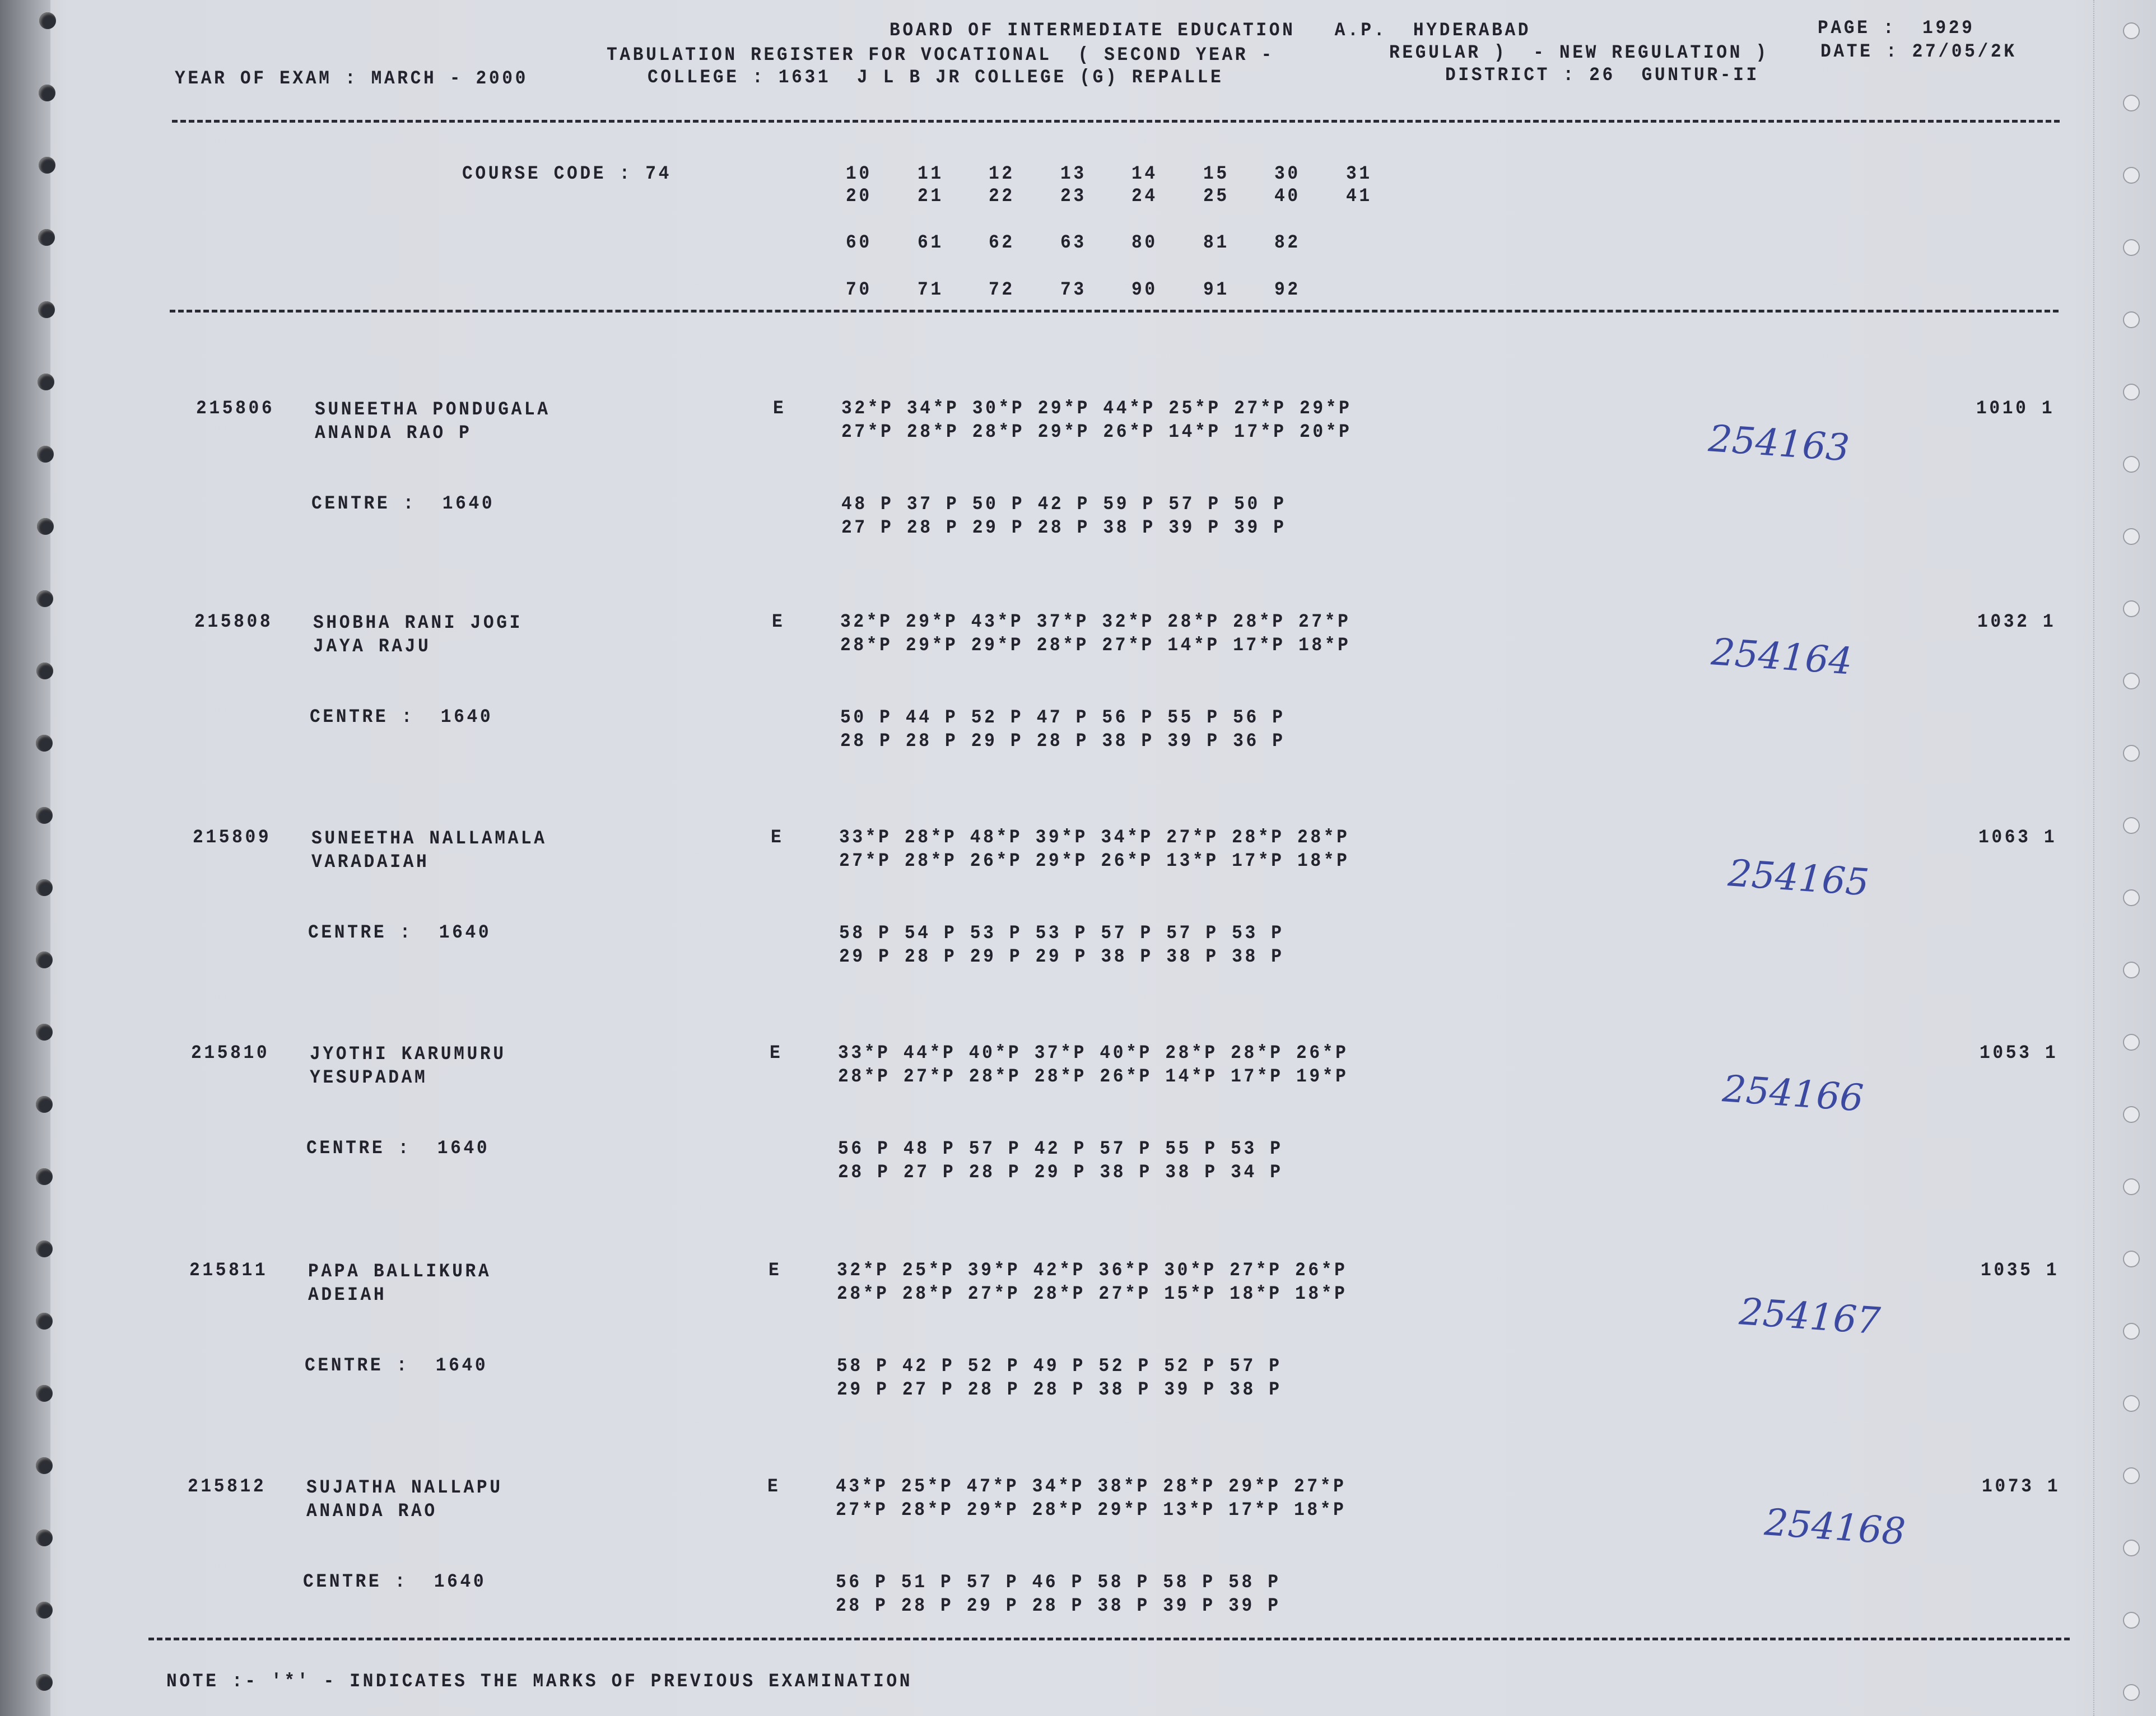  Describe the element at coordinates (347, 1295) in the screenshot. I see `parent-name: ADEIAH` at that location.